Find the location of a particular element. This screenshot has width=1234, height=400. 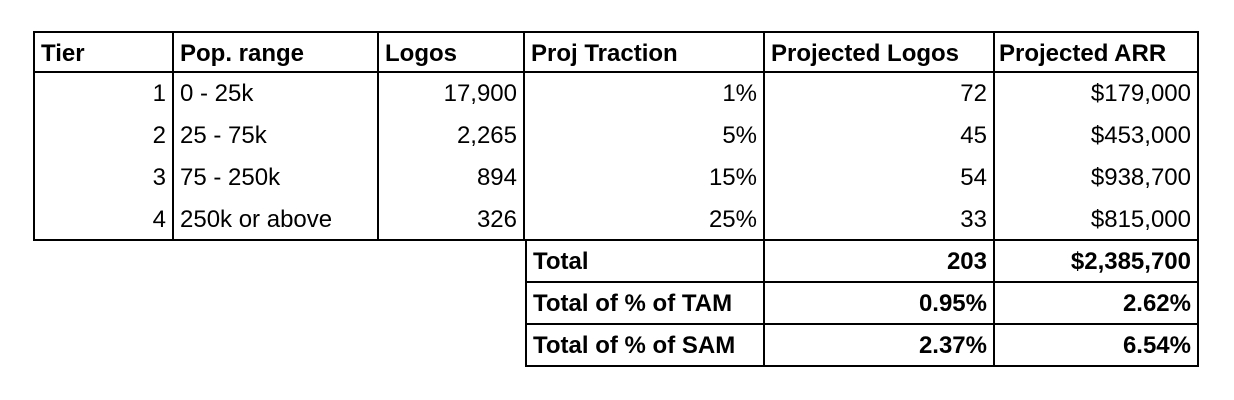

cell-proj-traction: 25% is located at coordinates (645, 220).